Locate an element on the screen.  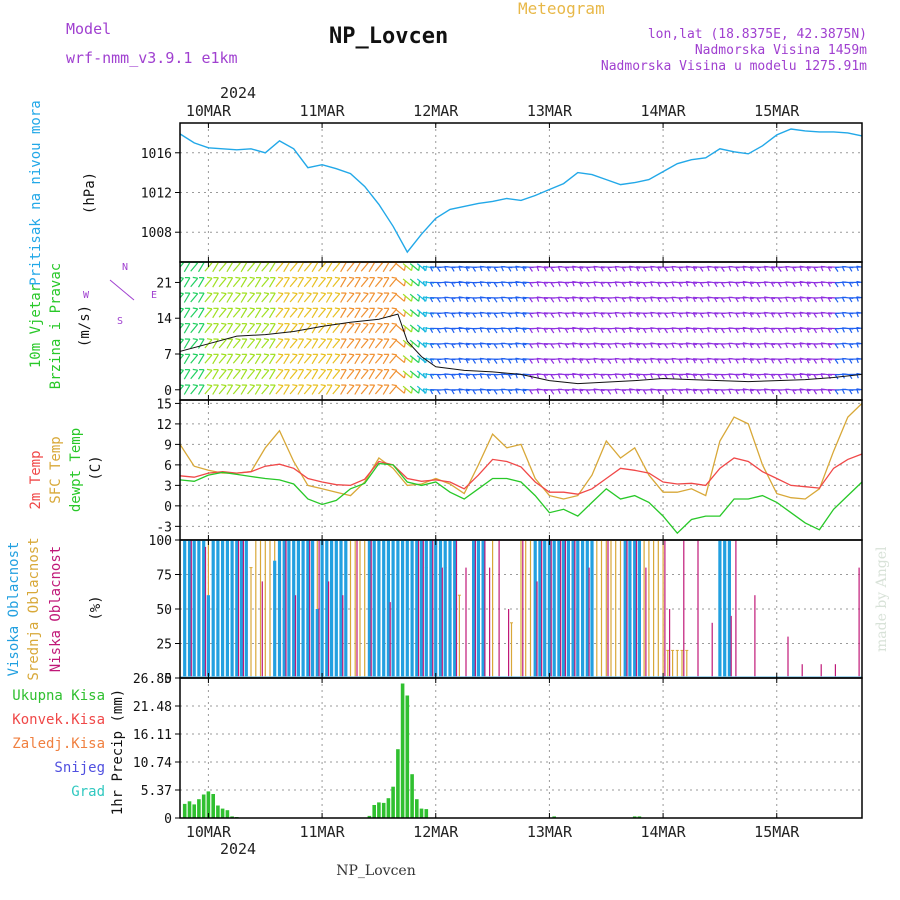
credit-label: made by Angel is located at coordinates (882, 599).